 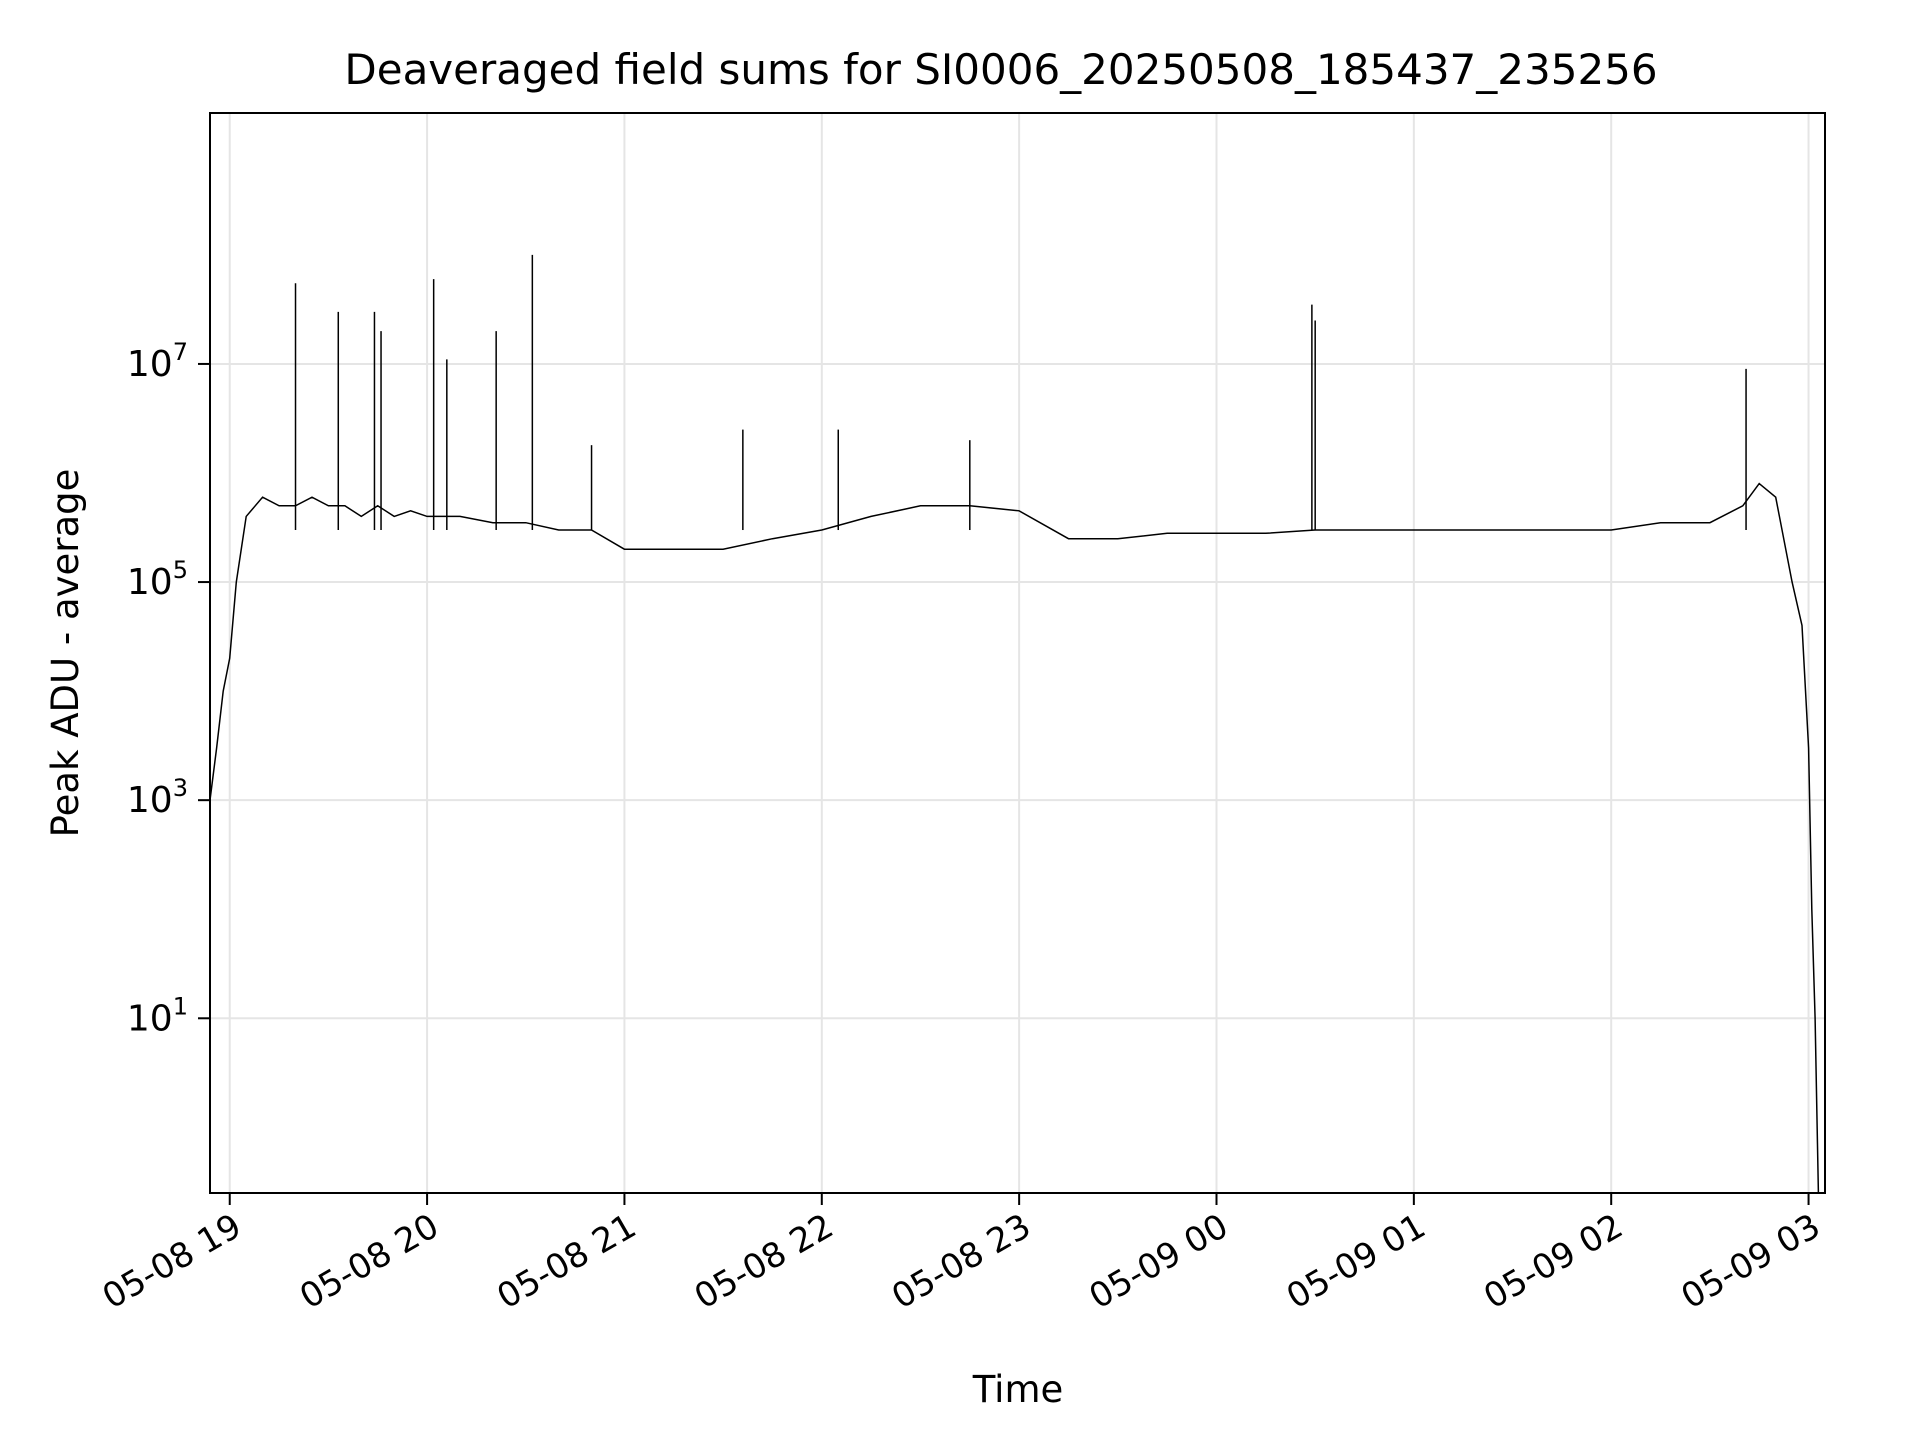 What do you see at coordinates (65, 653) in the screenshot?
I see `y-axis-label: Peak ADU - average` at bounding box center [65, 653].